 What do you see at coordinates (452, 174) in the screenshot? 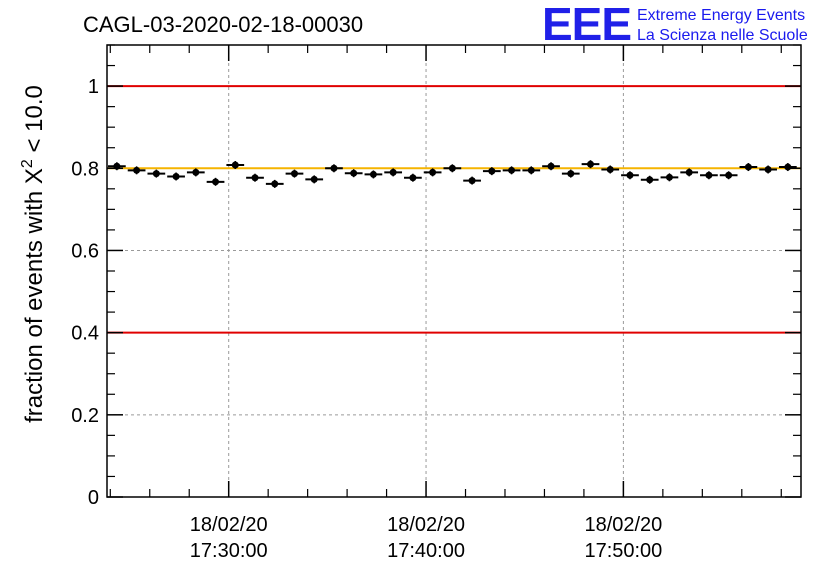
I see `data-markers` at bounding box center [452, 174].